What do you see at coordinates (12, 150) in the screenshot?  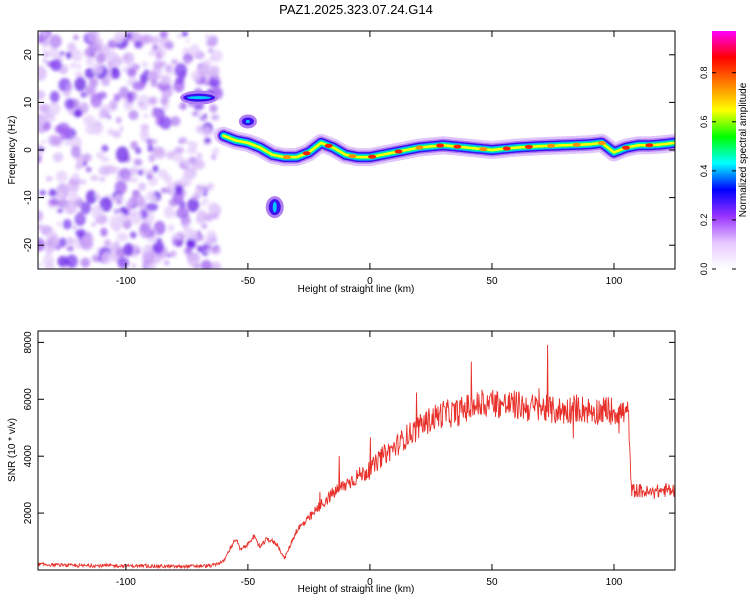 I see `spectrogram-ylabel: Frequency (Hz)` at bounding box center [12, 150].